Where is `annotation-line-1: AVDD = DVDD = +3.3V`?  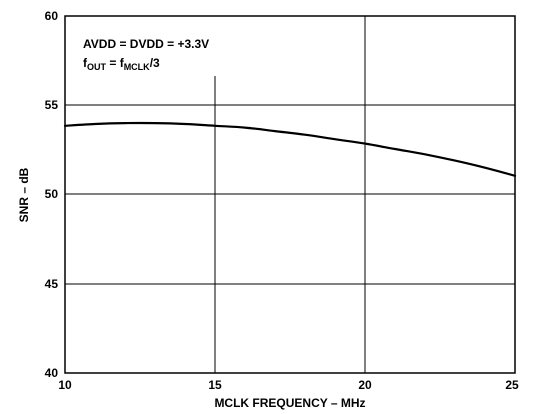 annotation-line-1: AVDD = DVDD = +3.3V is located at coordinates (146, 44).